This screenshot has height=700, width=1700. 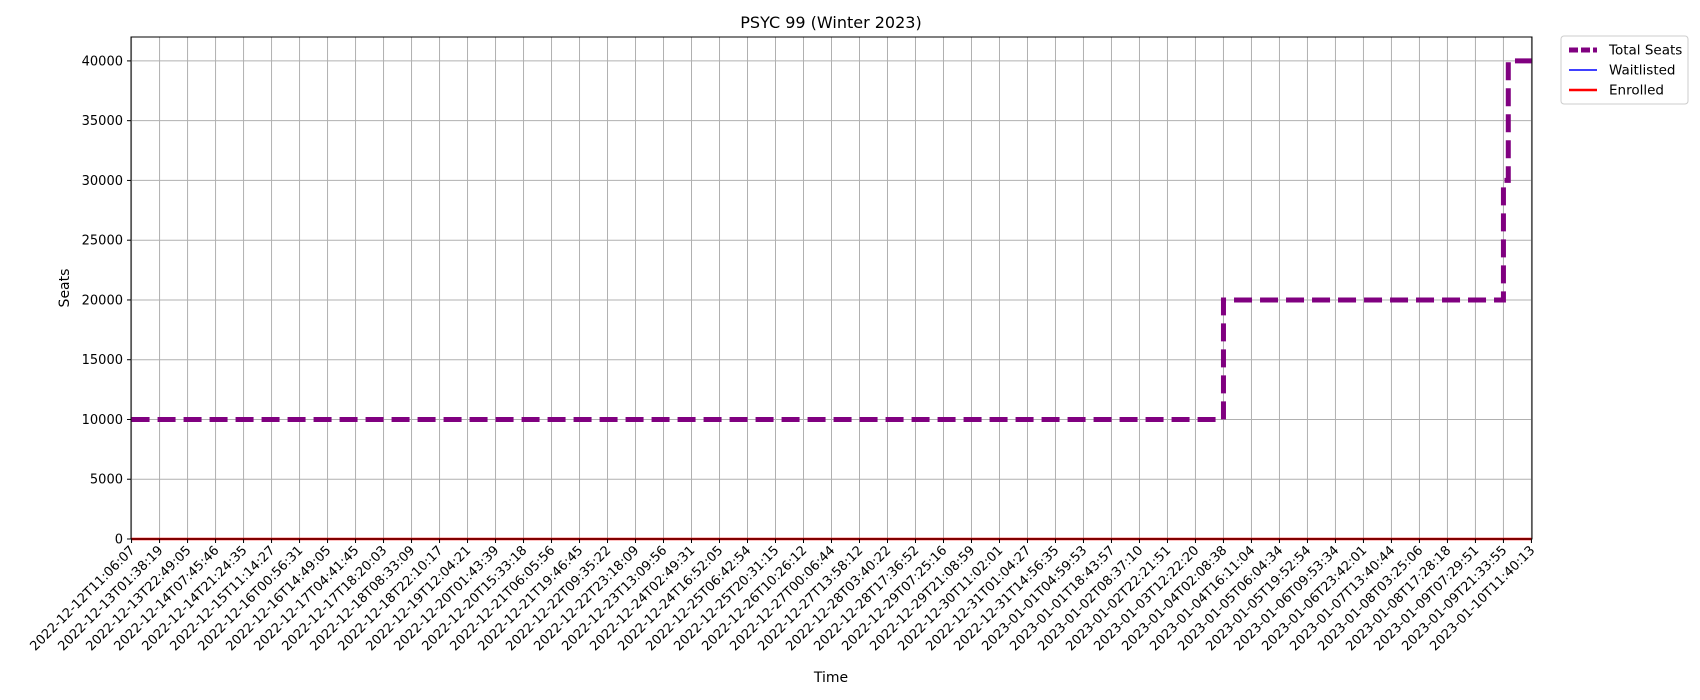 What do you see at coordinates (1642, 71) in the screenshot?
I see `legend-label: Waitlisted` at bounding box center [1642, 71].